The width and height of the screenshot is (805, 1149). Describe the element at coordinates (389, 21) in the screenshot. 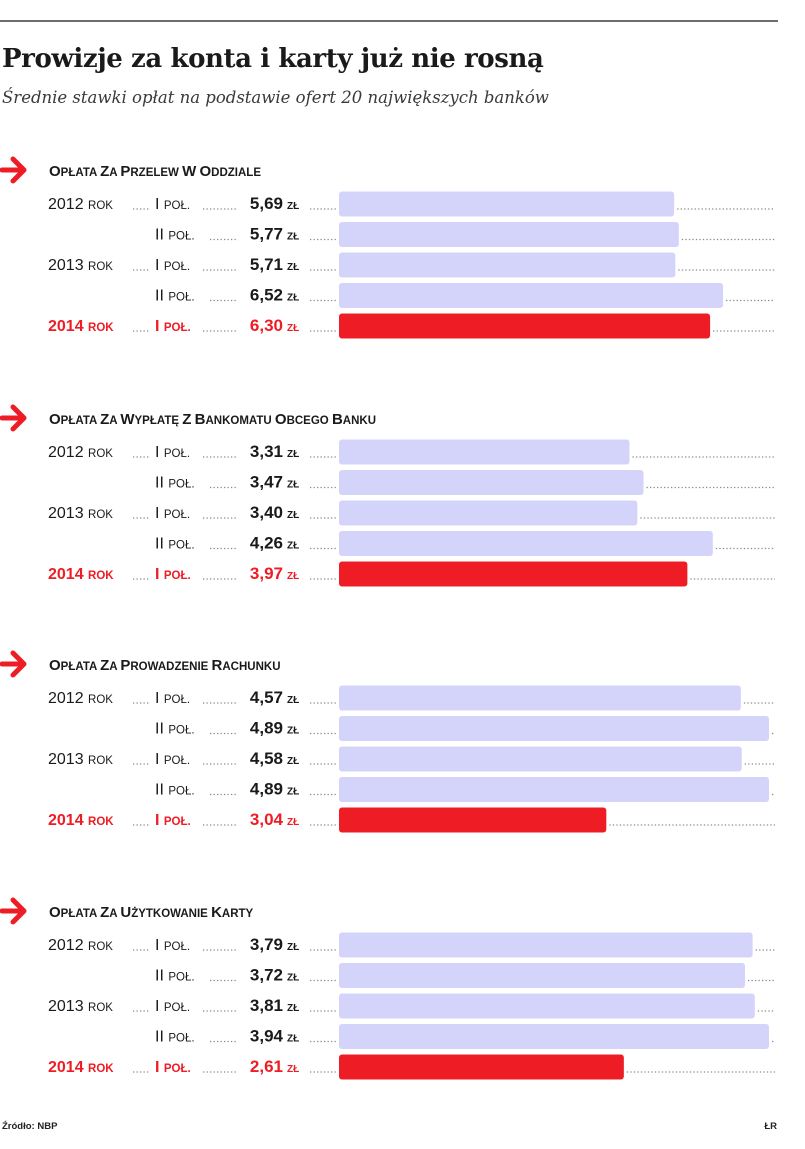

I see `top-rule` at that location.